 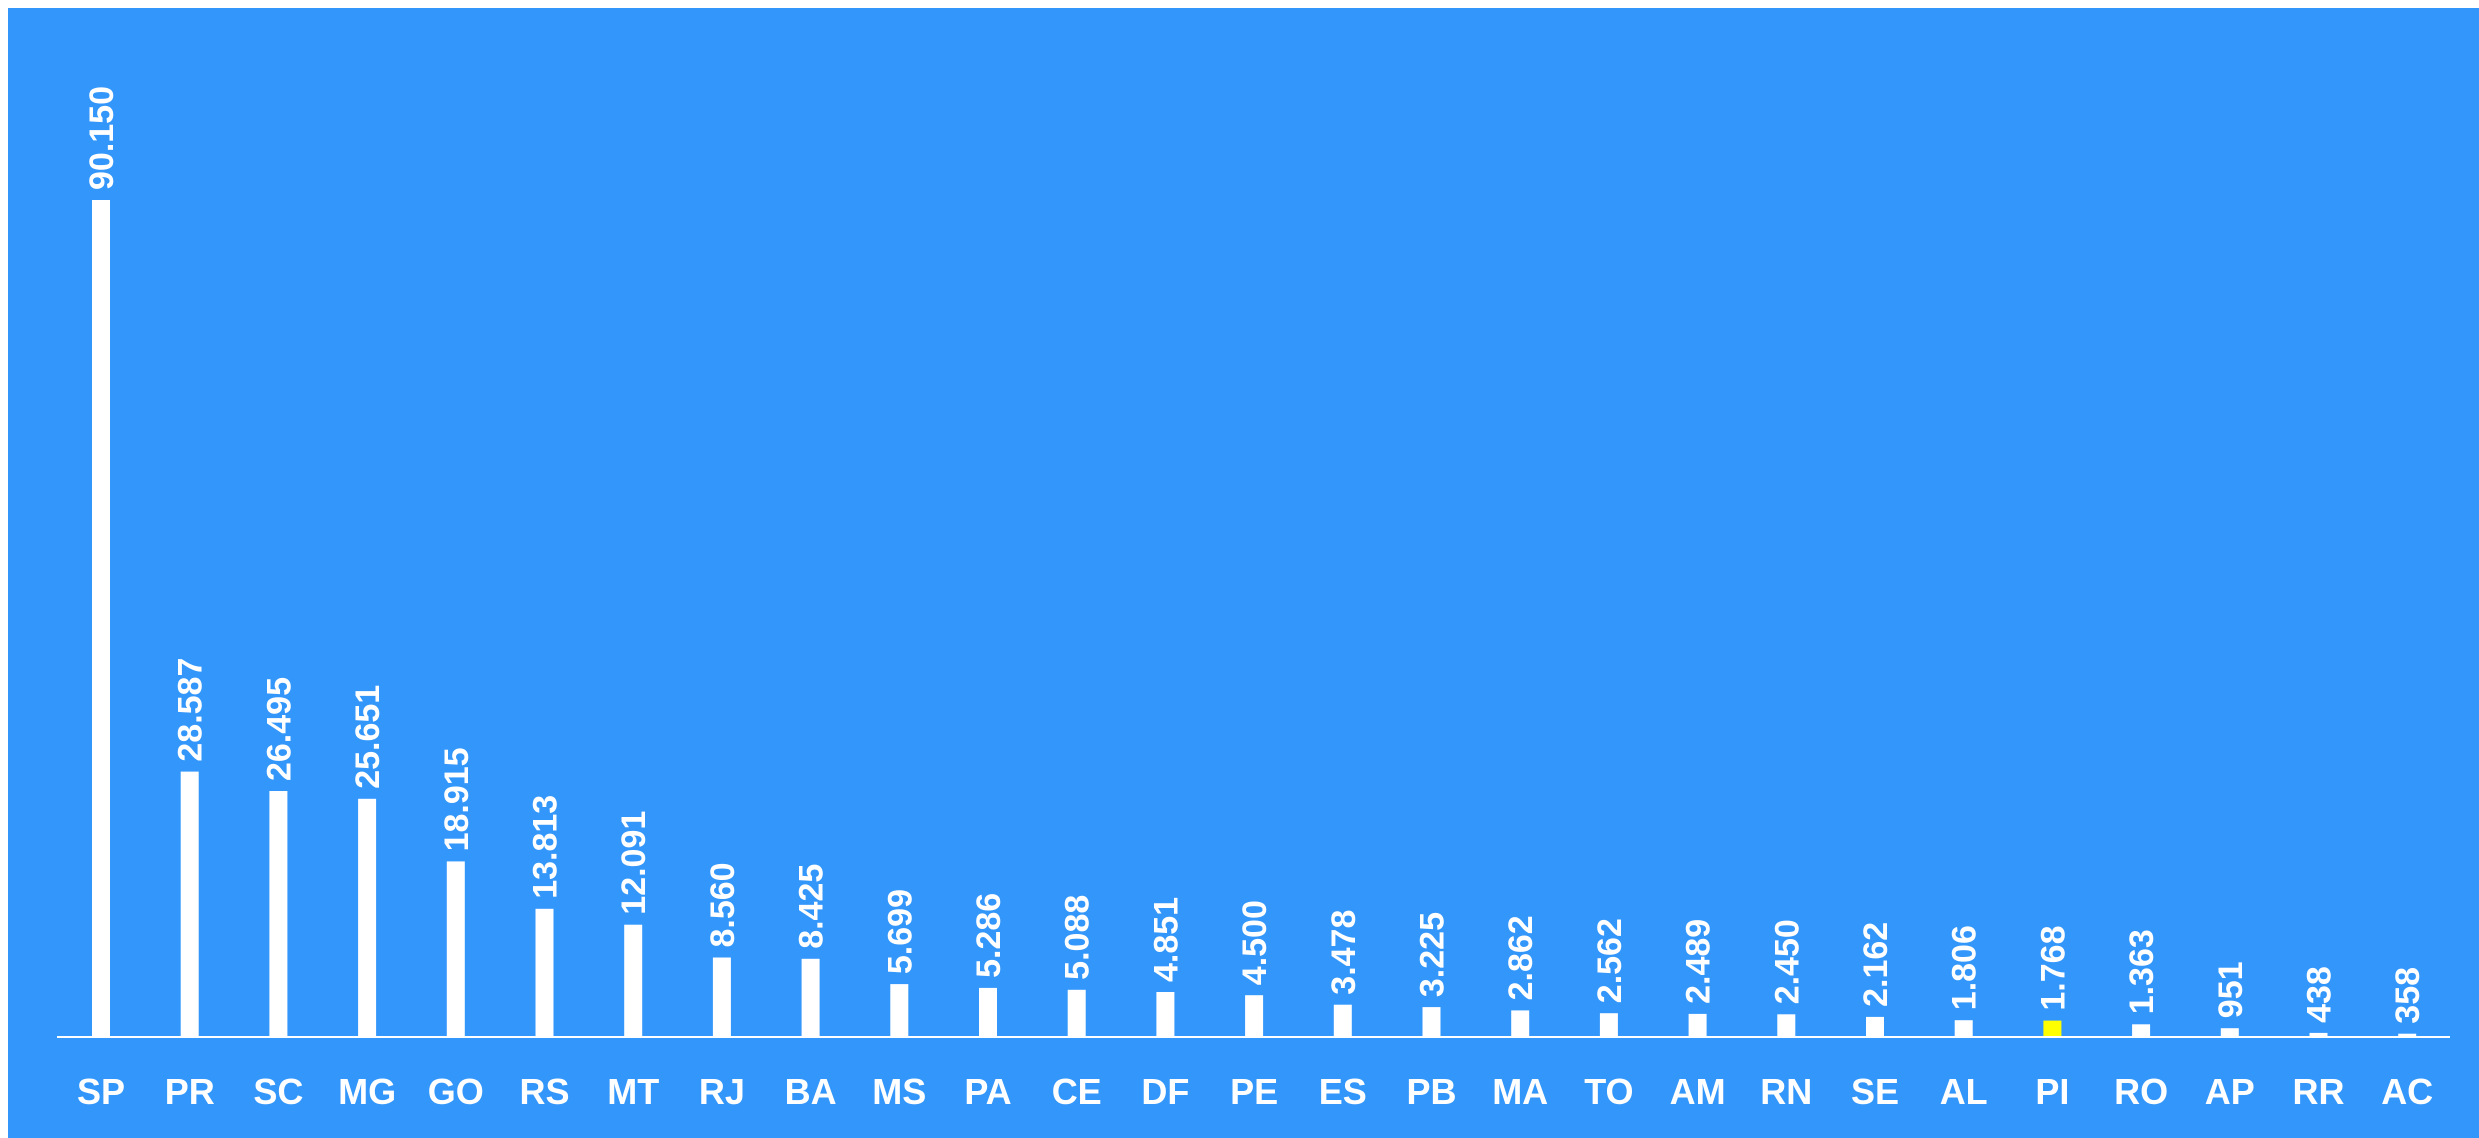 I want to click on bar-rs, so click(x=544, y=972).